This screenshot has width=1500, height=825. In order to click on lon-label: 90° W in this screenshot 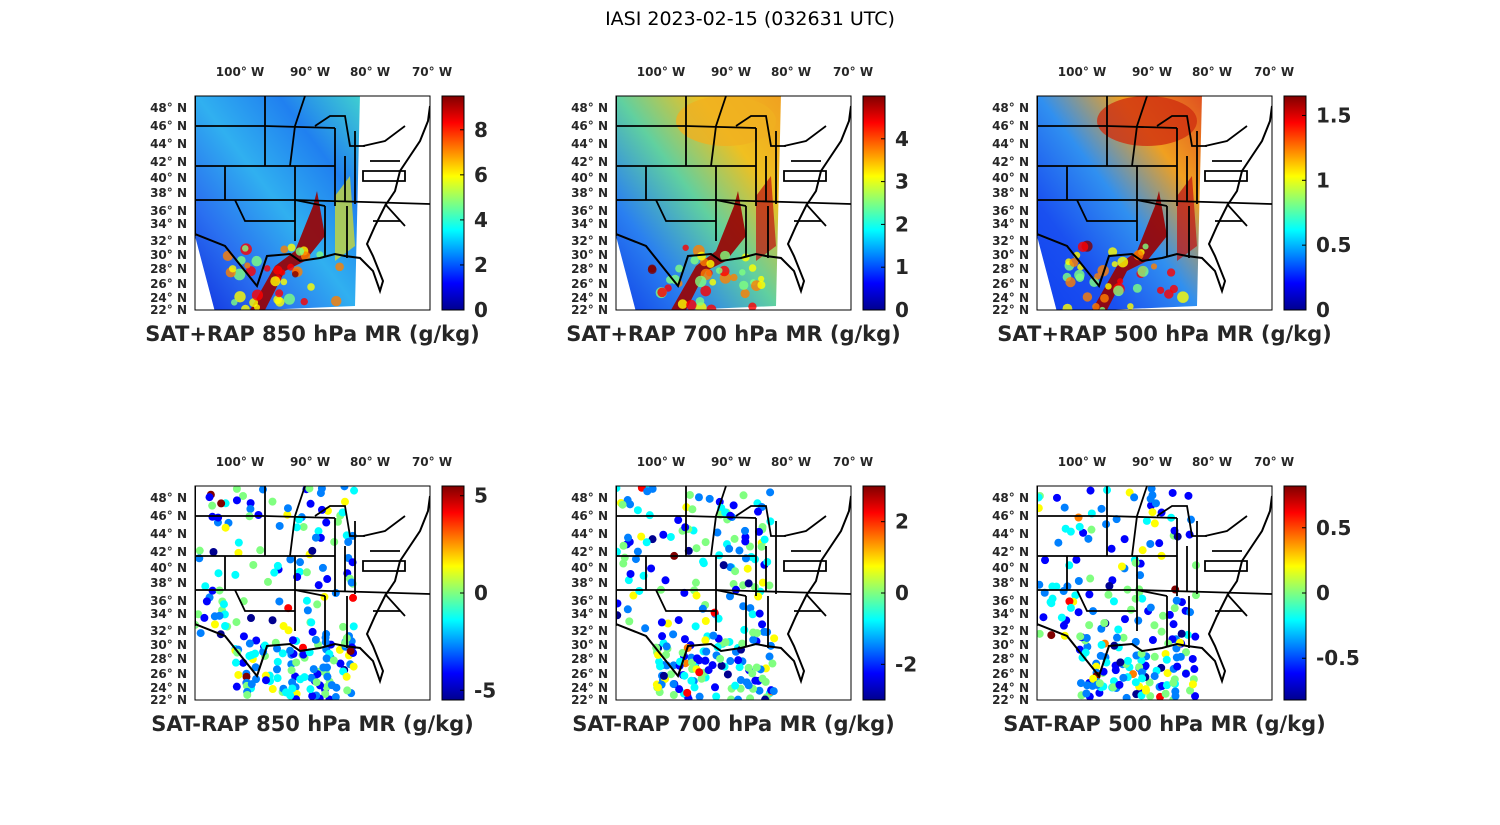, I will do `click(1152, 462)`.